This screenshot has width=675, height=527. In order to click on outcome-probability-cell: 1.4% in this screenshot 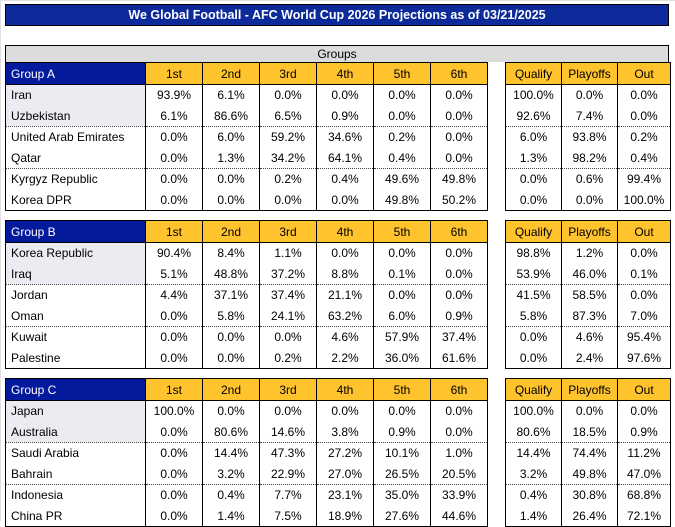, I will do `click(533, 516)`.